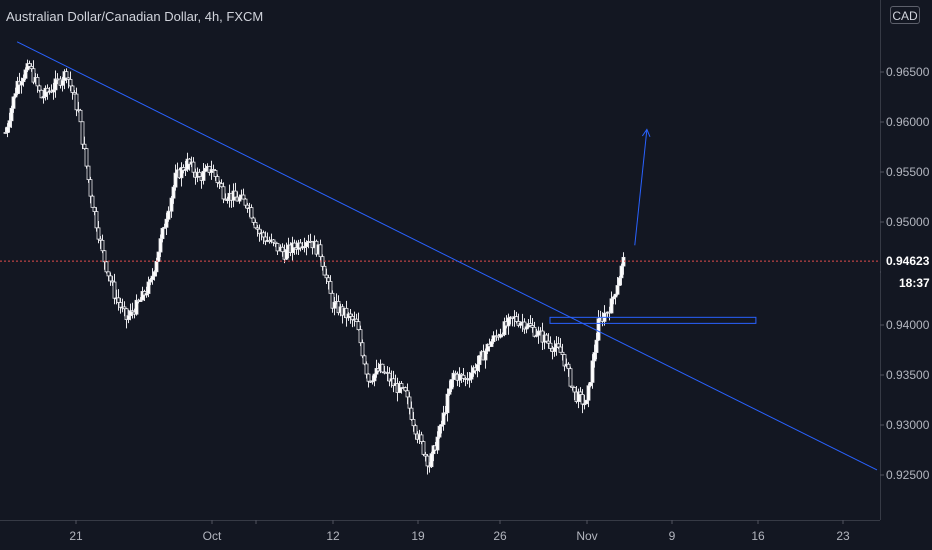 The width and height of the screenshot is (932, 550). What do you see at coordinates (333, 536) in the screenshot?
I see `time-tick-label: 12` at bounding box center [333, 536].